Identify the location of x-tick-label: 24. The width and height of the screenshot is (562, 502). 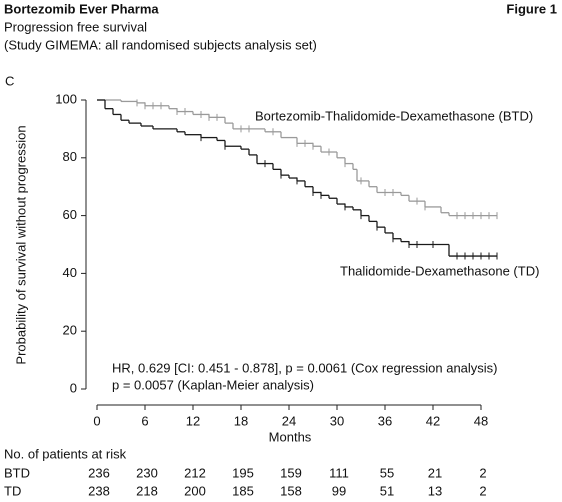
(289, 420).